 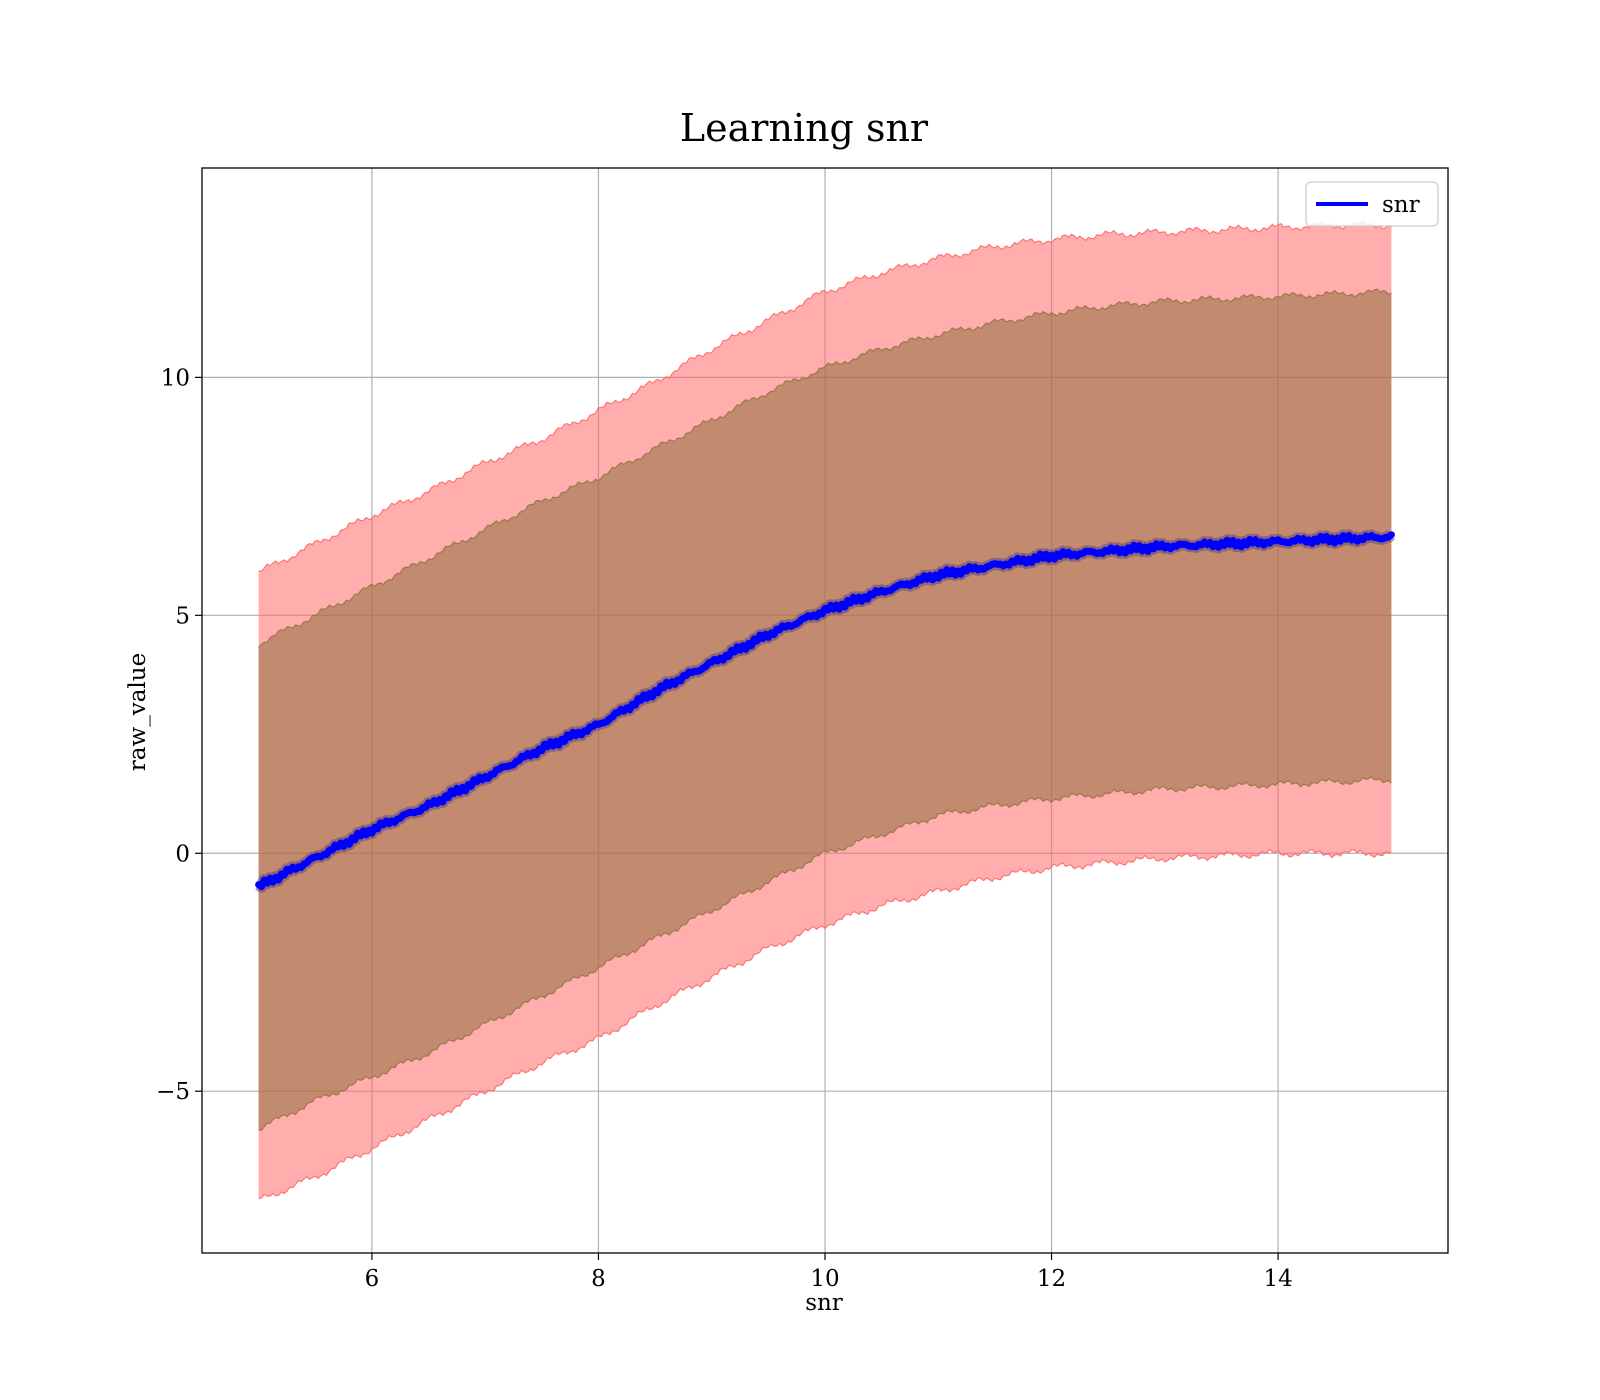 What do you see at coordinates (1401, 205) in the screenshot?
I see `legend-label-snr: snr` at bounding box center [1401, 205].